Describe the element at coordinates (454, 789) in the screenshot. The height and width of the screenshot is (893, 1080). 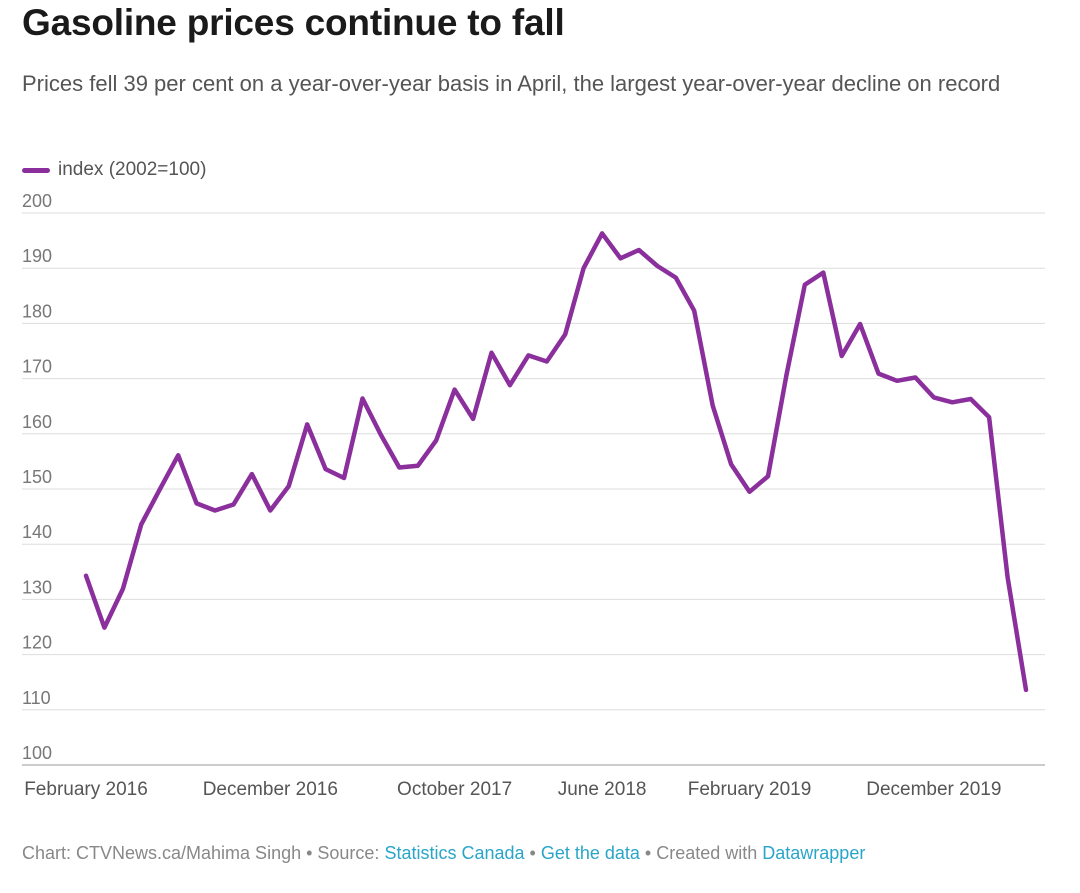
I see `x-tick-label: October 2017` at that location.